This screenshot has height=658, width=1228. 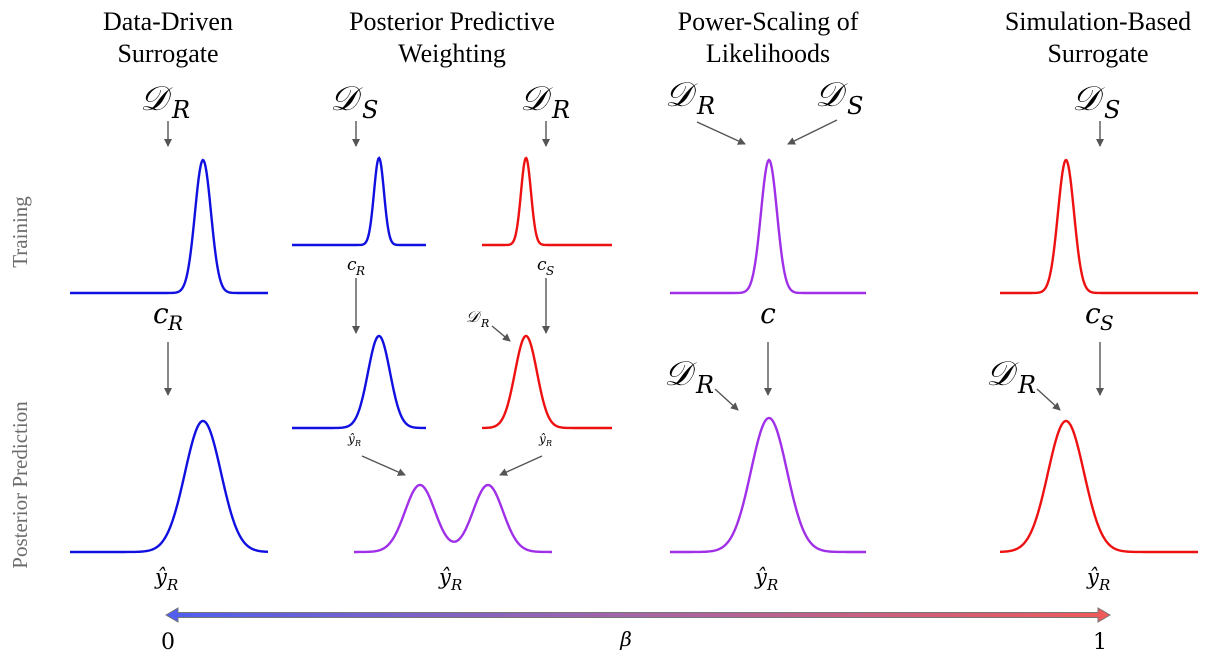 I want to click on col3-prediction-DR: 𝒟 R, so click(x=689, y=376).